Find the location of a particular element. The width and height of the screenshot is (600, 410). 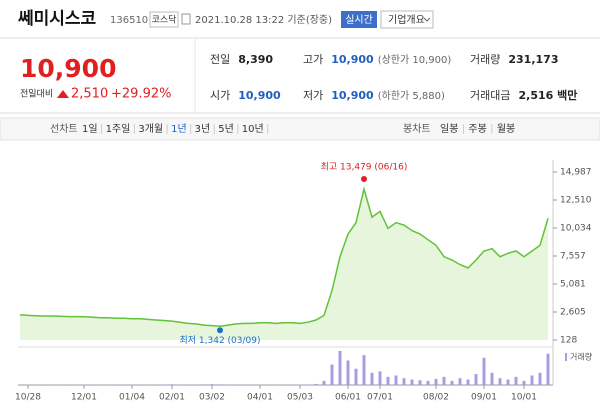

x-tick-label: 08/02 is located at coordinates (436, 398).